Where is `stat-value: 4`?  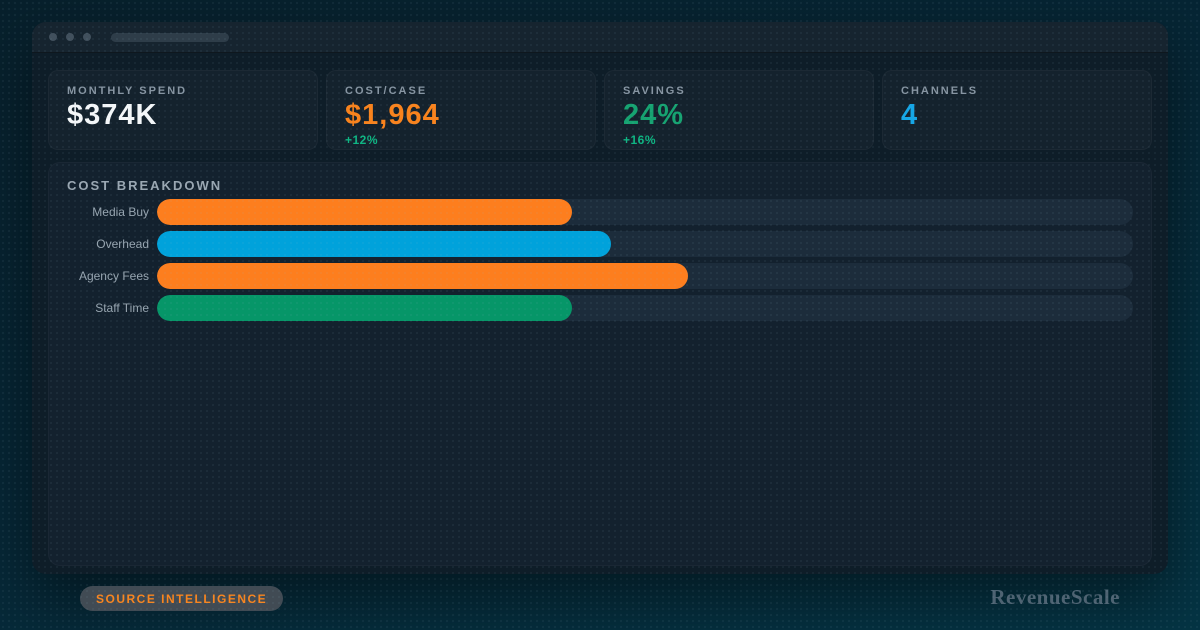 stat-value: 4 is located at coordinates (910, 115).